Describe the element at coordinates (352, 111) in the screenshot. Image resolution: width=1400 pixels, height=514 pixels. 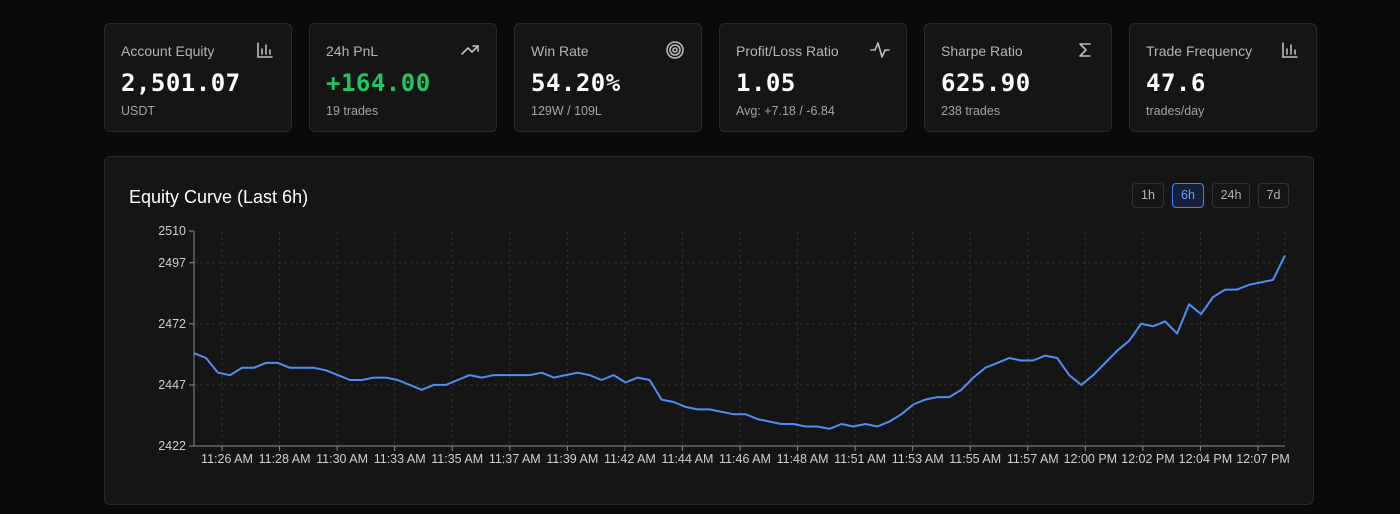
I see `stat-subtext: 19 trades` at that location.